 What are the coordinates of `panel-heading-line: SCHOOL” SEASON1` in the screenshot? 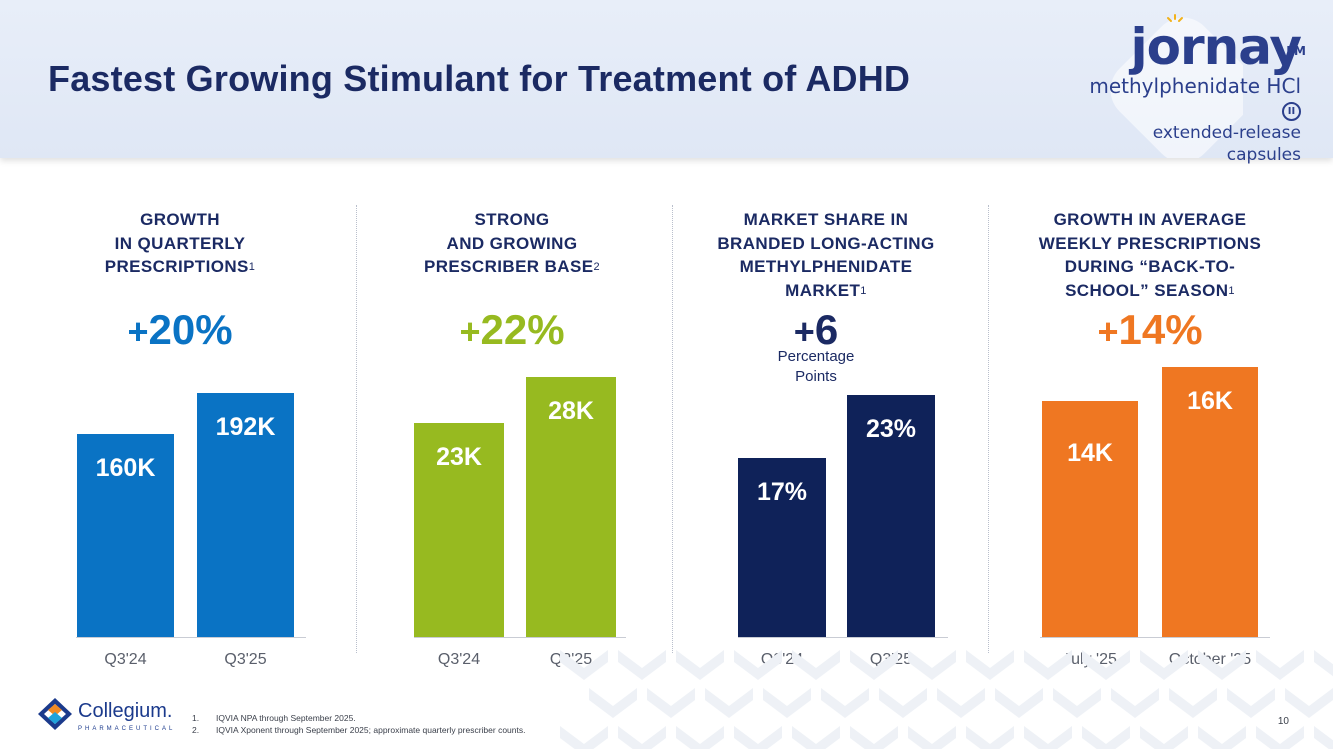 It's located at (1150, 290).